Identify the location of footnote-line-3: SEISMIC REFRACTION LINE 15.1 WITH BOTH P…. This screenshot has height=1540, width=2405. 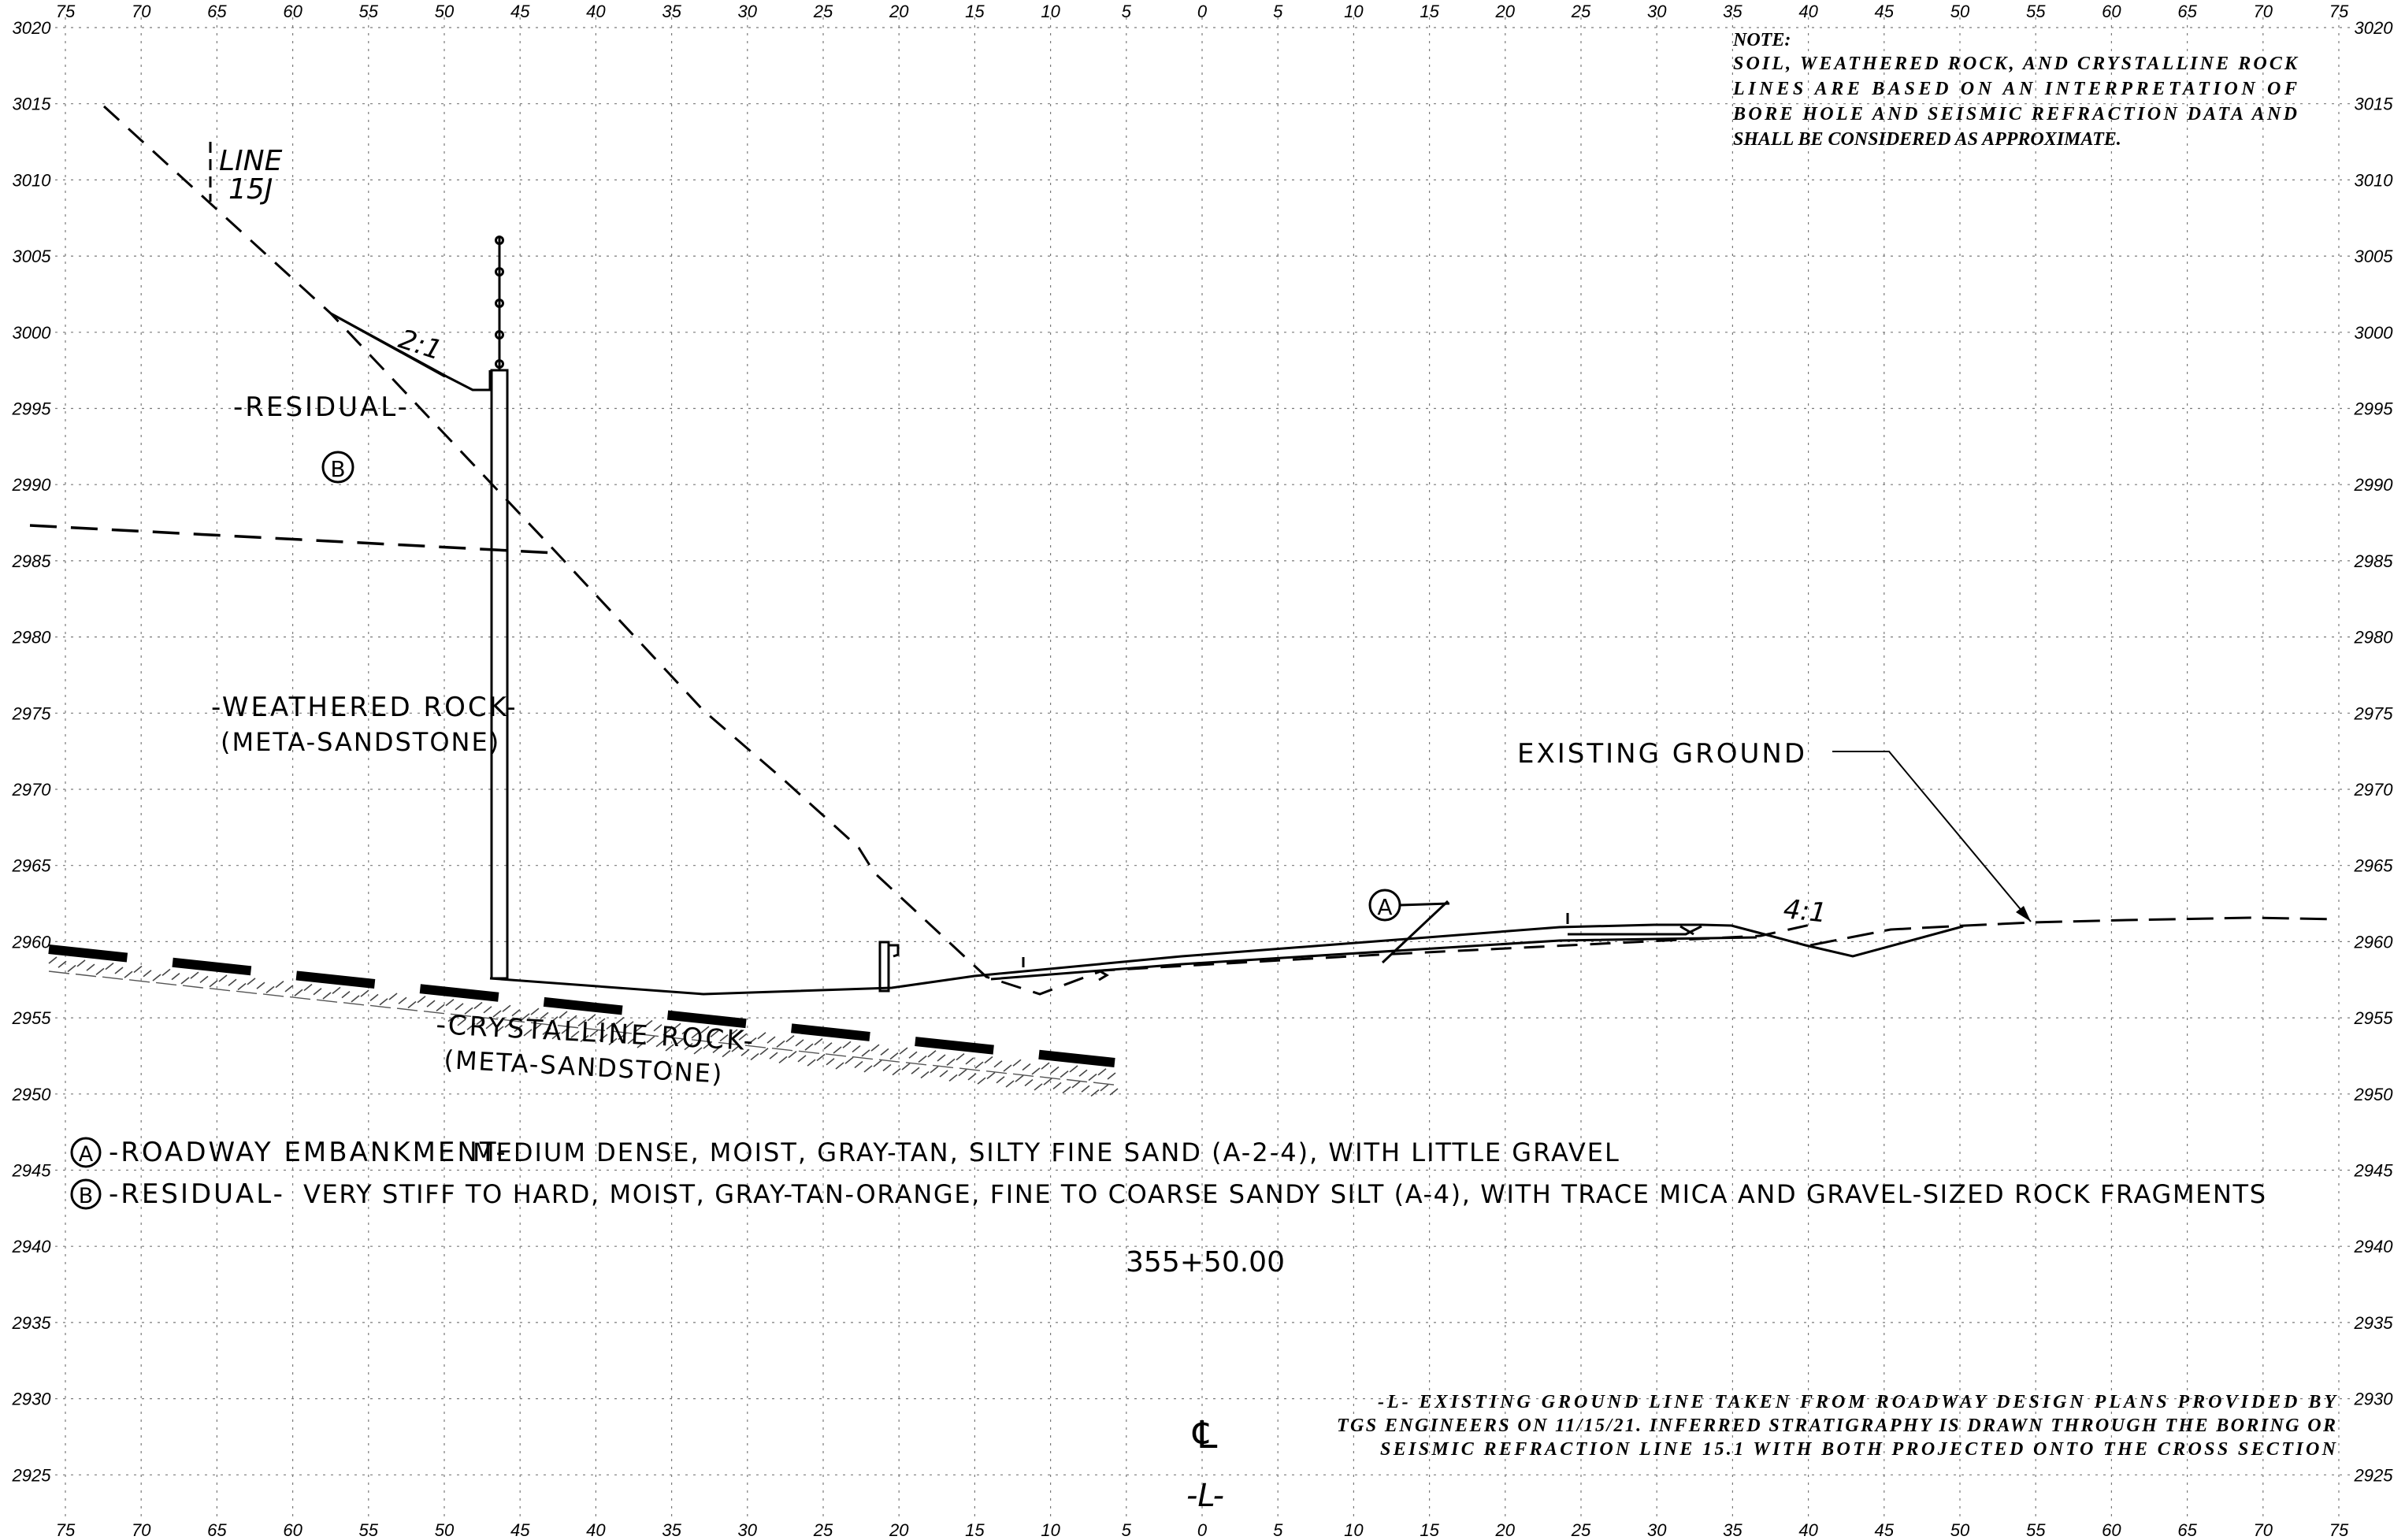
(1858, 1449).